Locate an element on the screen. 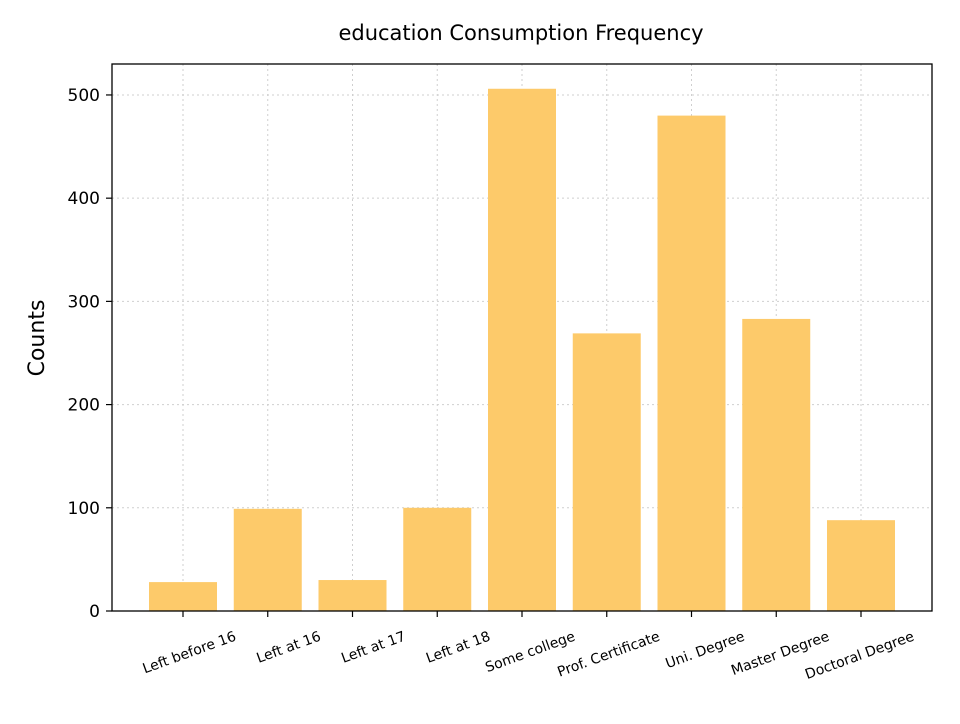 This screenshot has height=724, width=960. bar-some-college is located at coordinates (522, 349).